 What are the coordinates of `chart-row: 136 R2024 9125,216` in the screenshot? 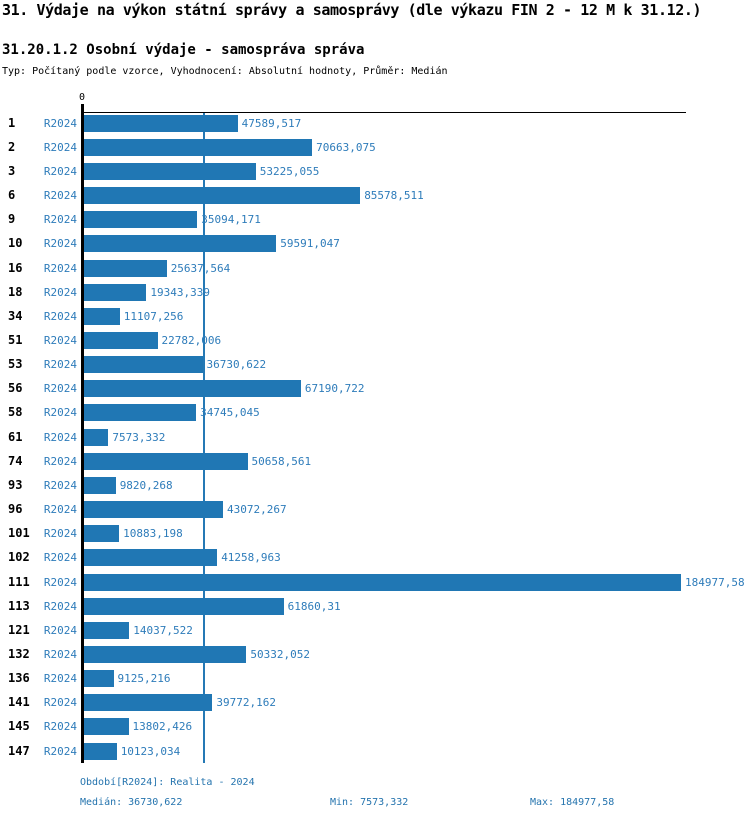 It's located at (375, 679).